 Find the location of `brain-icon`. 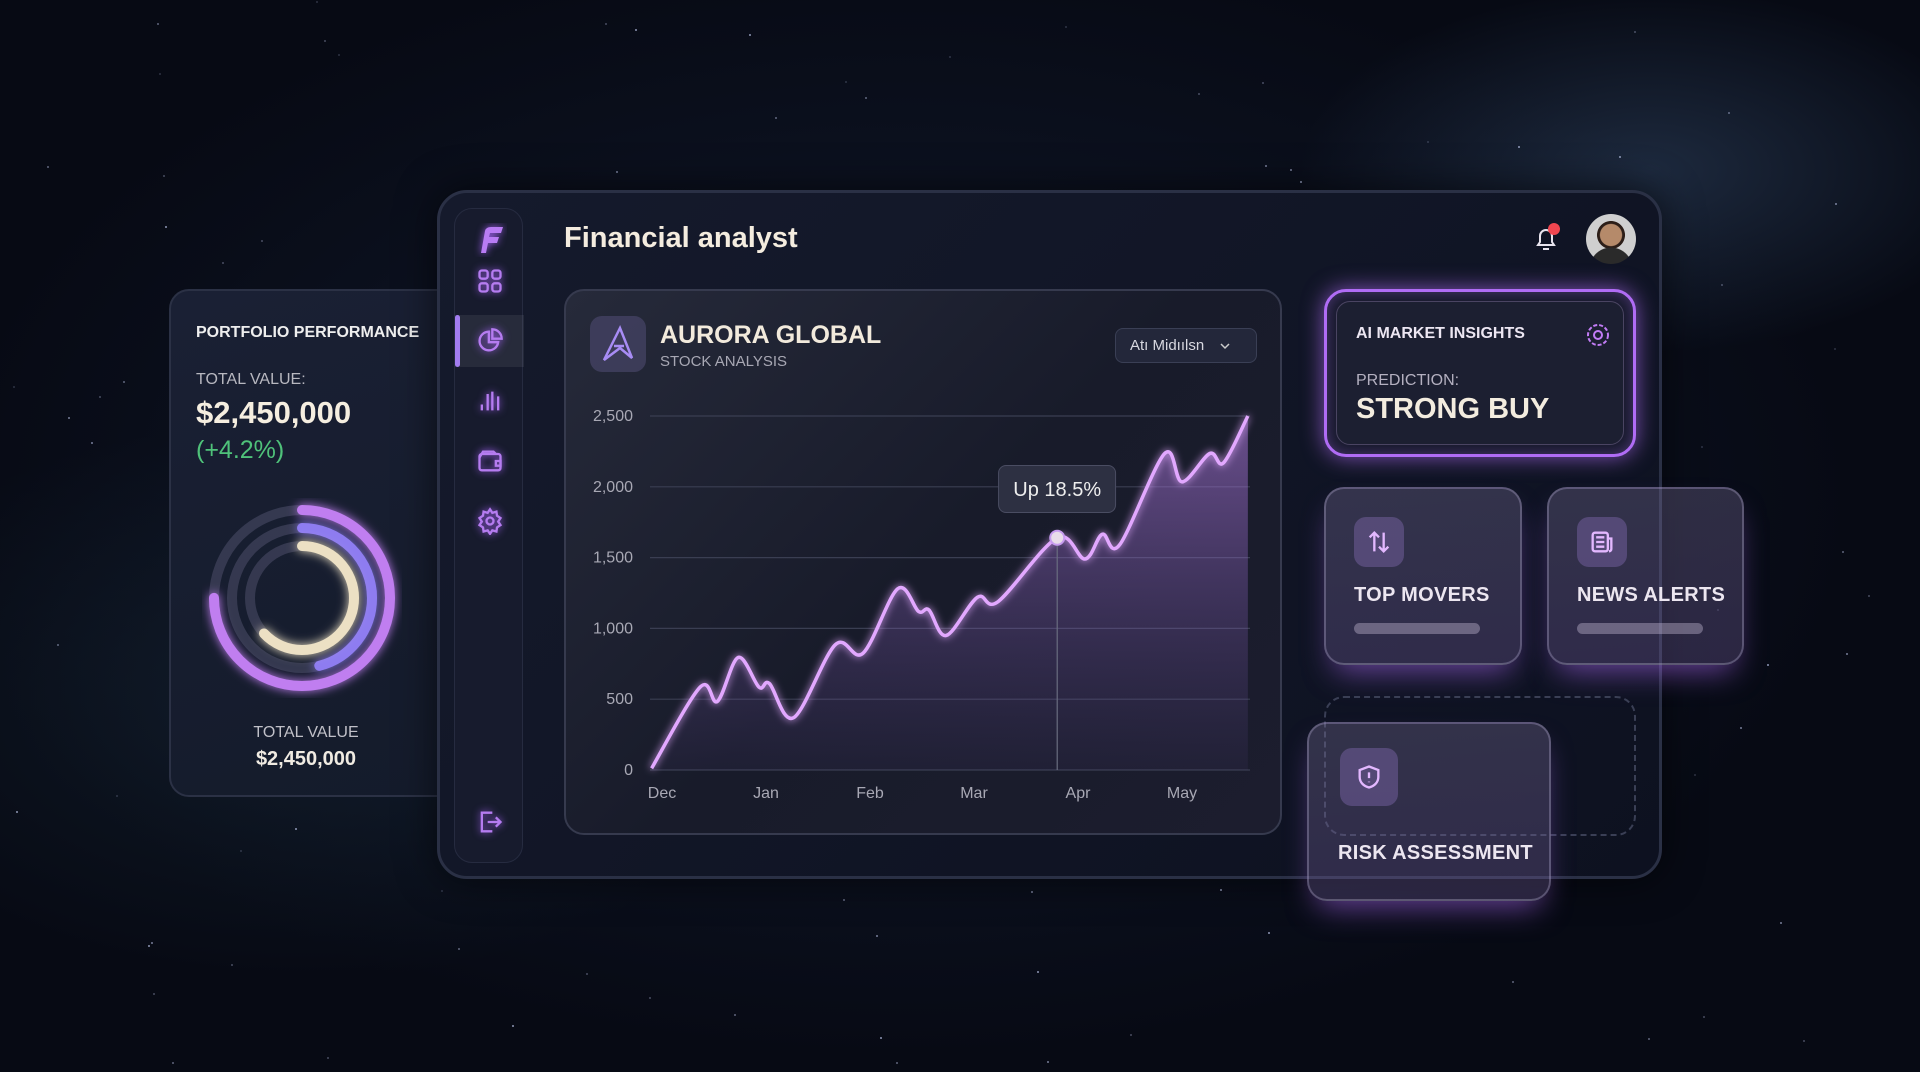

brain-icon is located at coordinates (1598, 335).